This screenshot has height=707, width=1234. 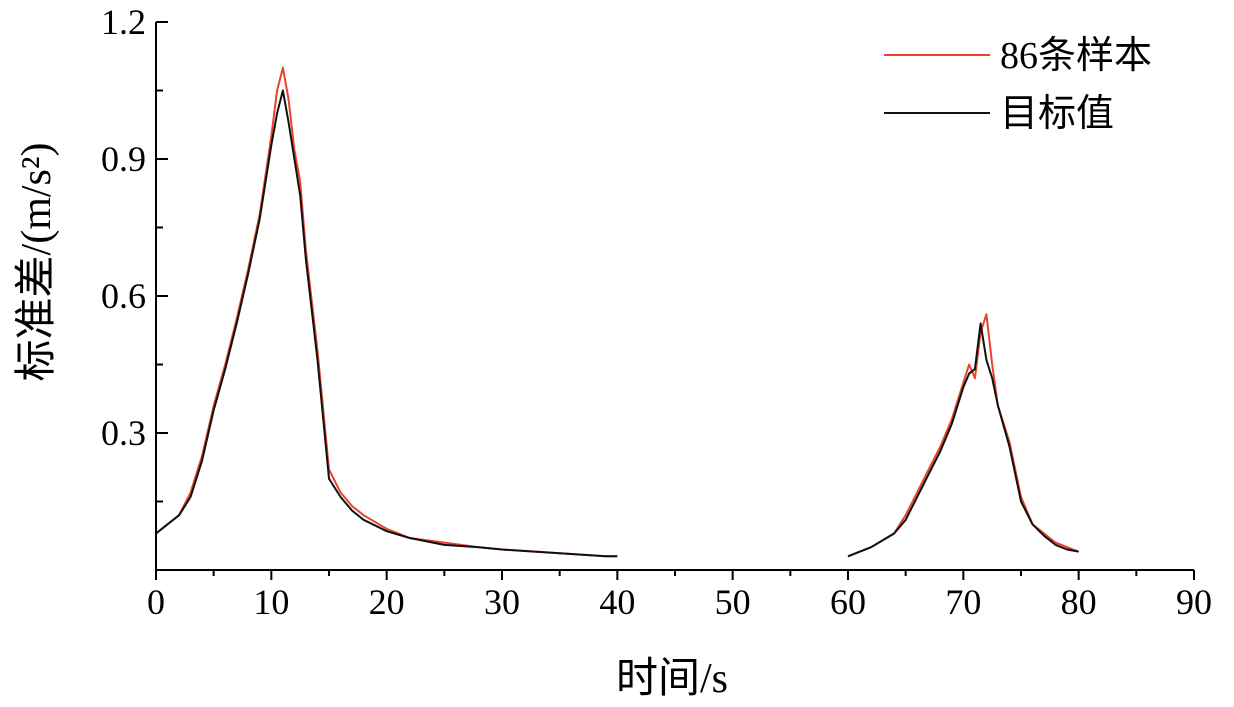 I want to click on x-tick-label: 80, so click(x=1079, y=602).